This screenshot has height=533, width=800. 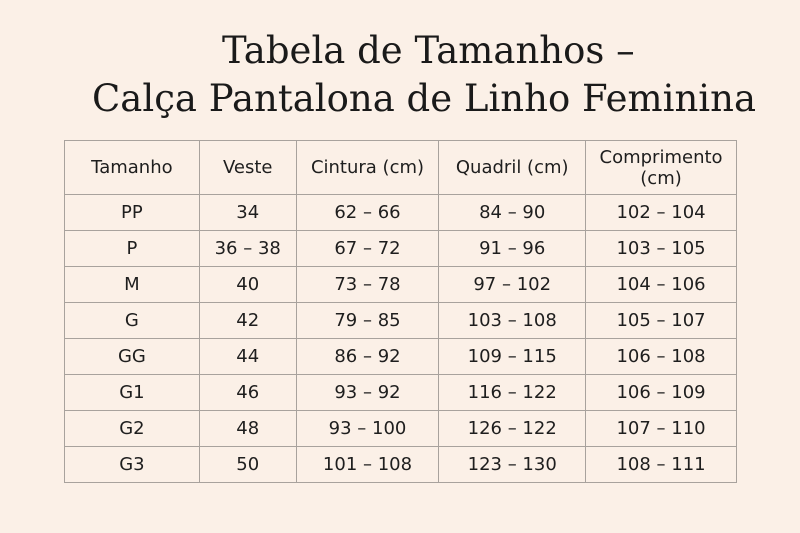 What do you see at coordinates (132, 248) in the screenshot?
I see `cell-tamanho: P` at bounding box center [132, 248].